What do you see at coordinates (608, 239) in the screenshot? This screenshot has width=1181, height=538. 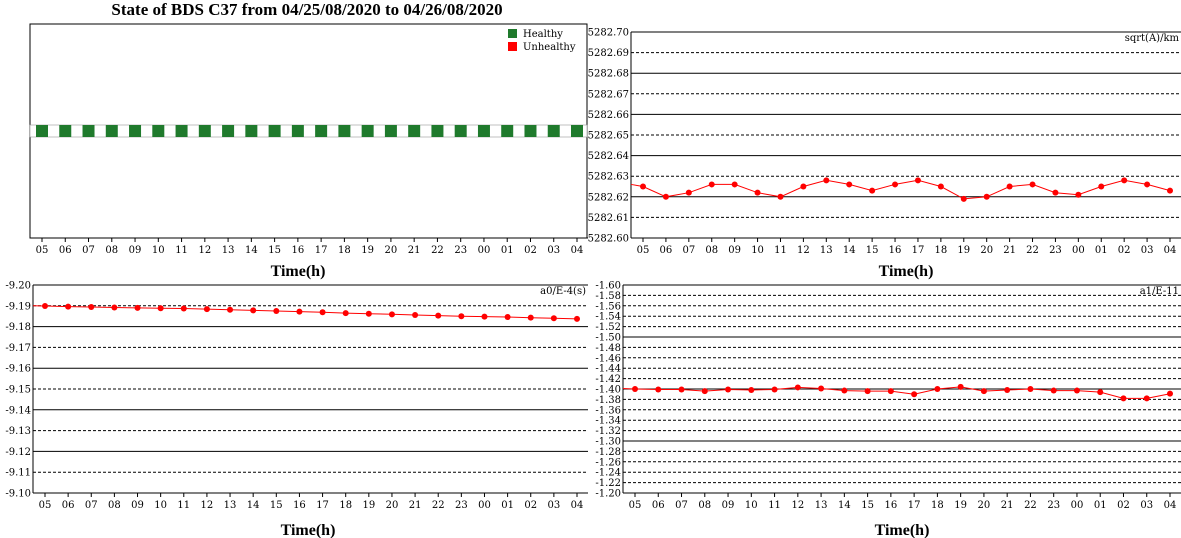 I see `y-tick-label: 5282.60` at bounding box center [608, 239].